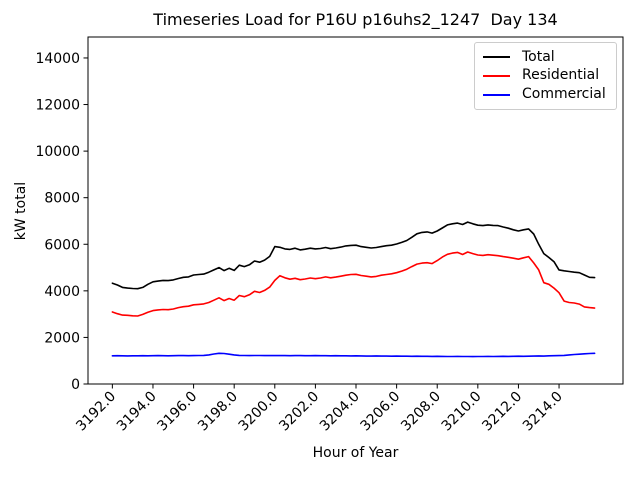  I want to click on x-tick-label: 3194.0, so click(137, 412).